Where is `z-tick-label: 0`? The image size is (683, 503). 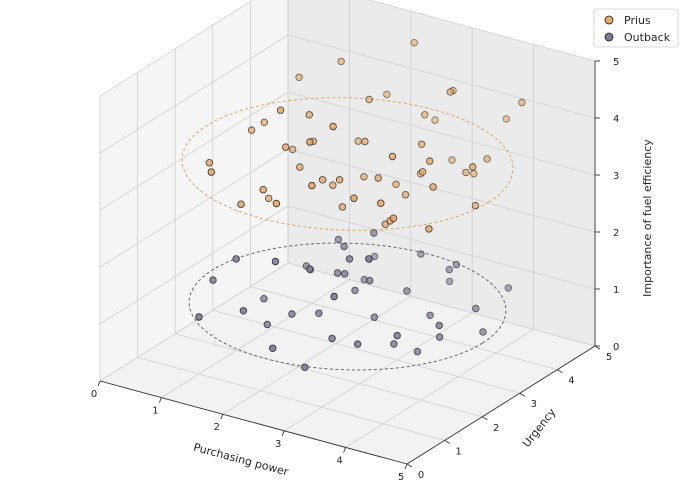
z-tick-label: 0 is located at coordinates (616, 347).